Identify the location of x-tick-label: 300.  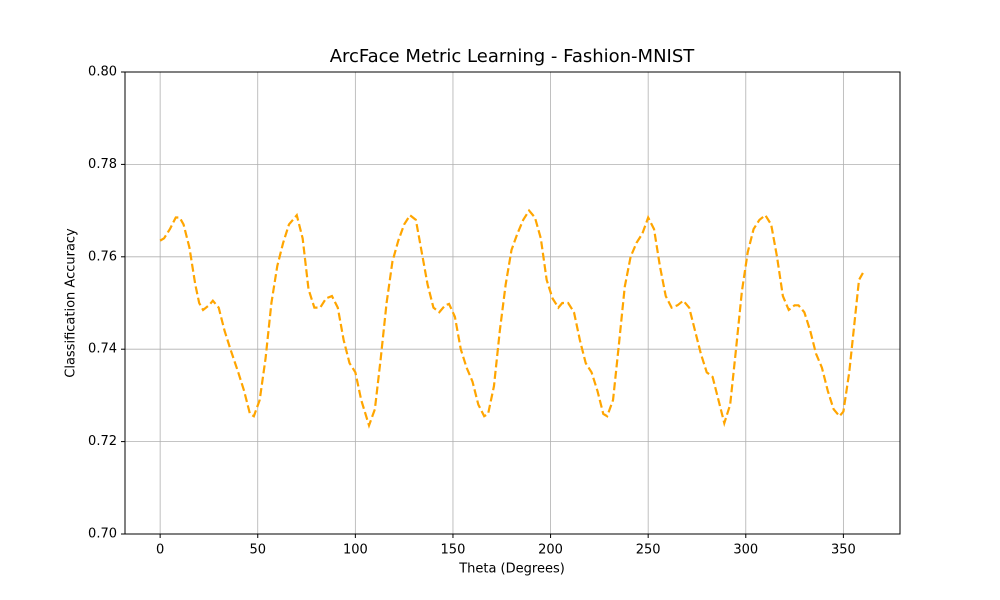
(745, 550).